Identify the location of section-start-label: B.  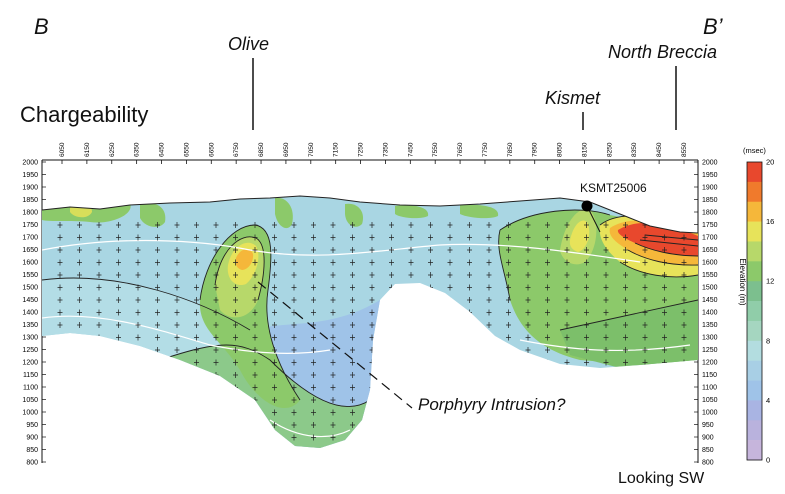
(41, 26).